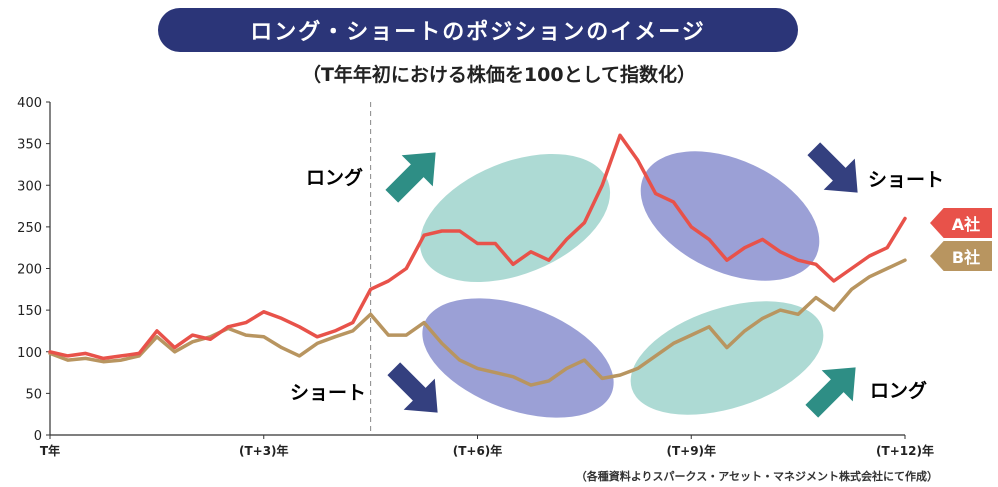  What do you see at coordinates (33, 394) in the screenshot?
I see `y-tick-label: 50` at bounding box center [33, 394].